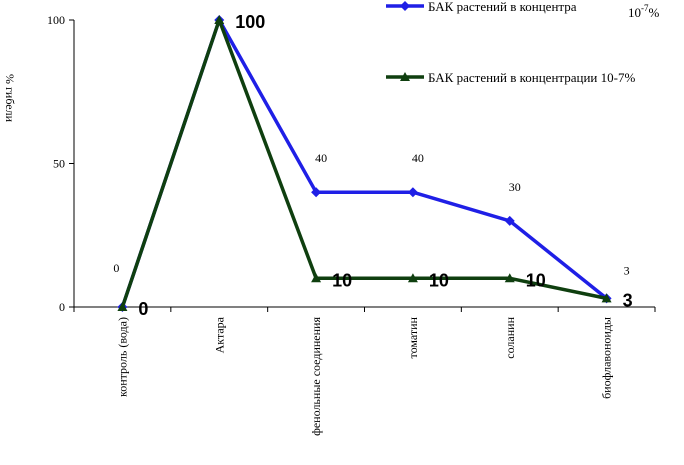  Describe the element at coordinates (531, 77) in the screenshot. I see `legend-label: БАК растений в концентрации 10-7%` at that location.